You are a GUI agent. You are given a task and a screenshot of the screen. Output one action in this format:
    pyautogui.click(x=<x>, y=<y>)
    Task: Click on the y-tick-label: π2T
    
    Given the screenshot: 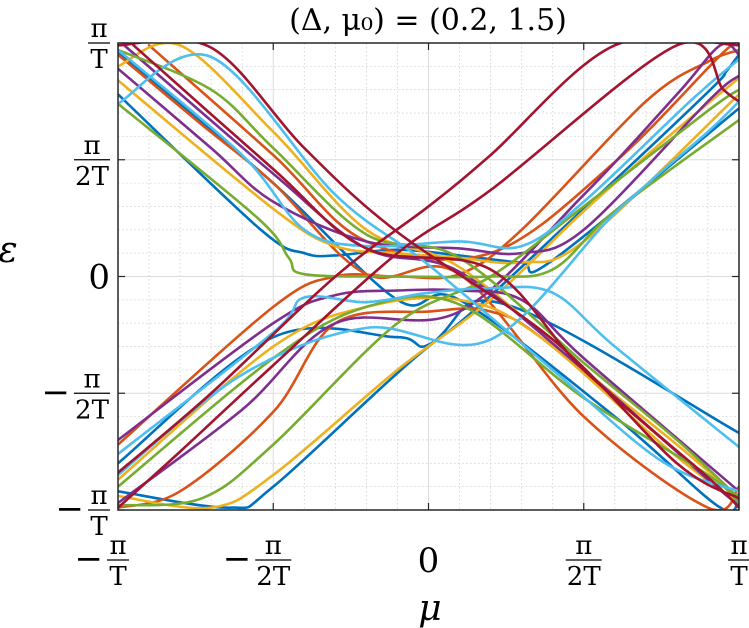 What is the action you would take?
    pyautogui.click(x=92, y=161)
    